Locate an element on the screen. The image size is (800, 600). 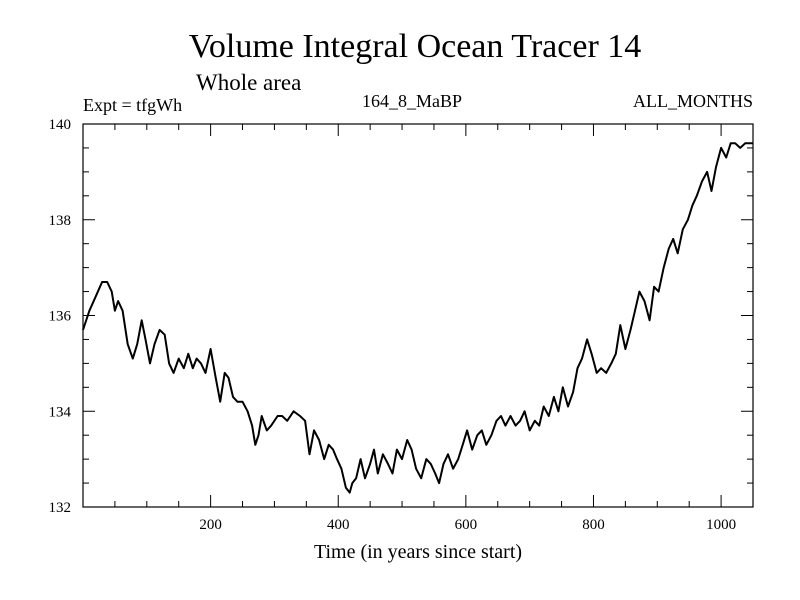
y-tick-label: 140 is located at coordinates (60, 125).